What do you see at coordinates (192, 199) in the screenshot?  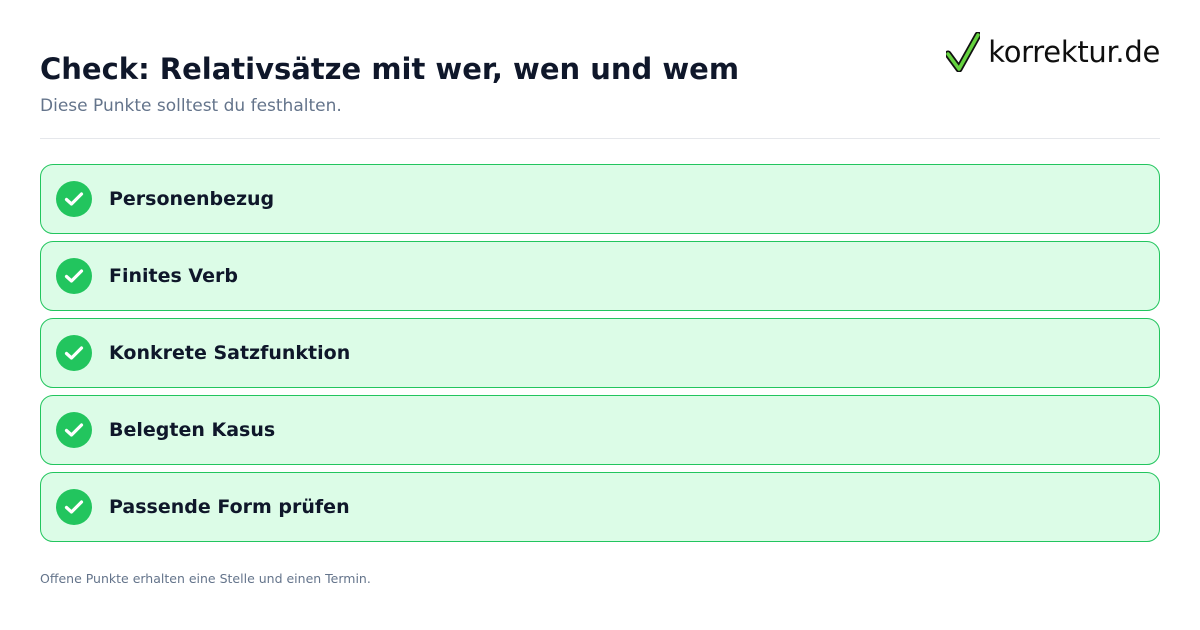 I see `checklist-item-label: Personenbezug` at bounding box center [192, 199].